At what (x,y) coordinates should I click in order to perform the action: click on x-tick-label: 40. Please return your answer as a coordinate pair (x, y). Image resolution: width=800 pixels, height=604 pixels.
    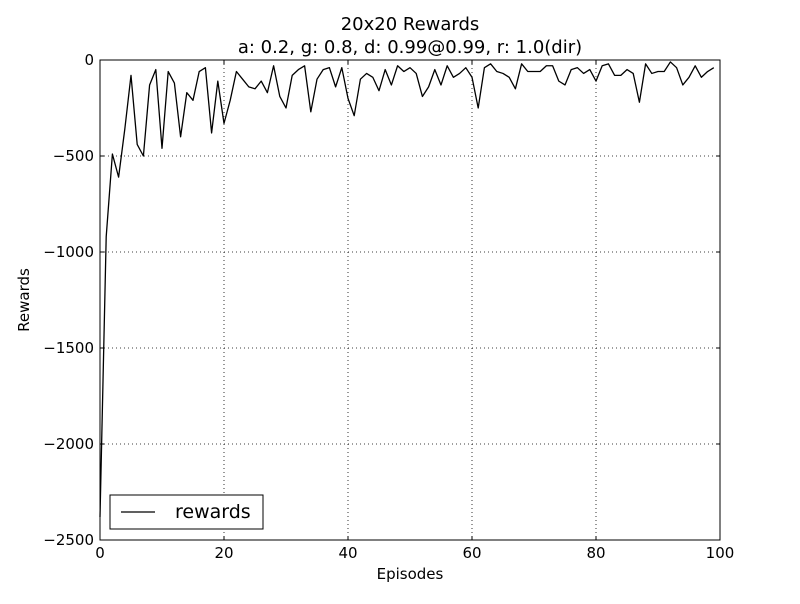
    Looking at the image, I should click on (347, 553).